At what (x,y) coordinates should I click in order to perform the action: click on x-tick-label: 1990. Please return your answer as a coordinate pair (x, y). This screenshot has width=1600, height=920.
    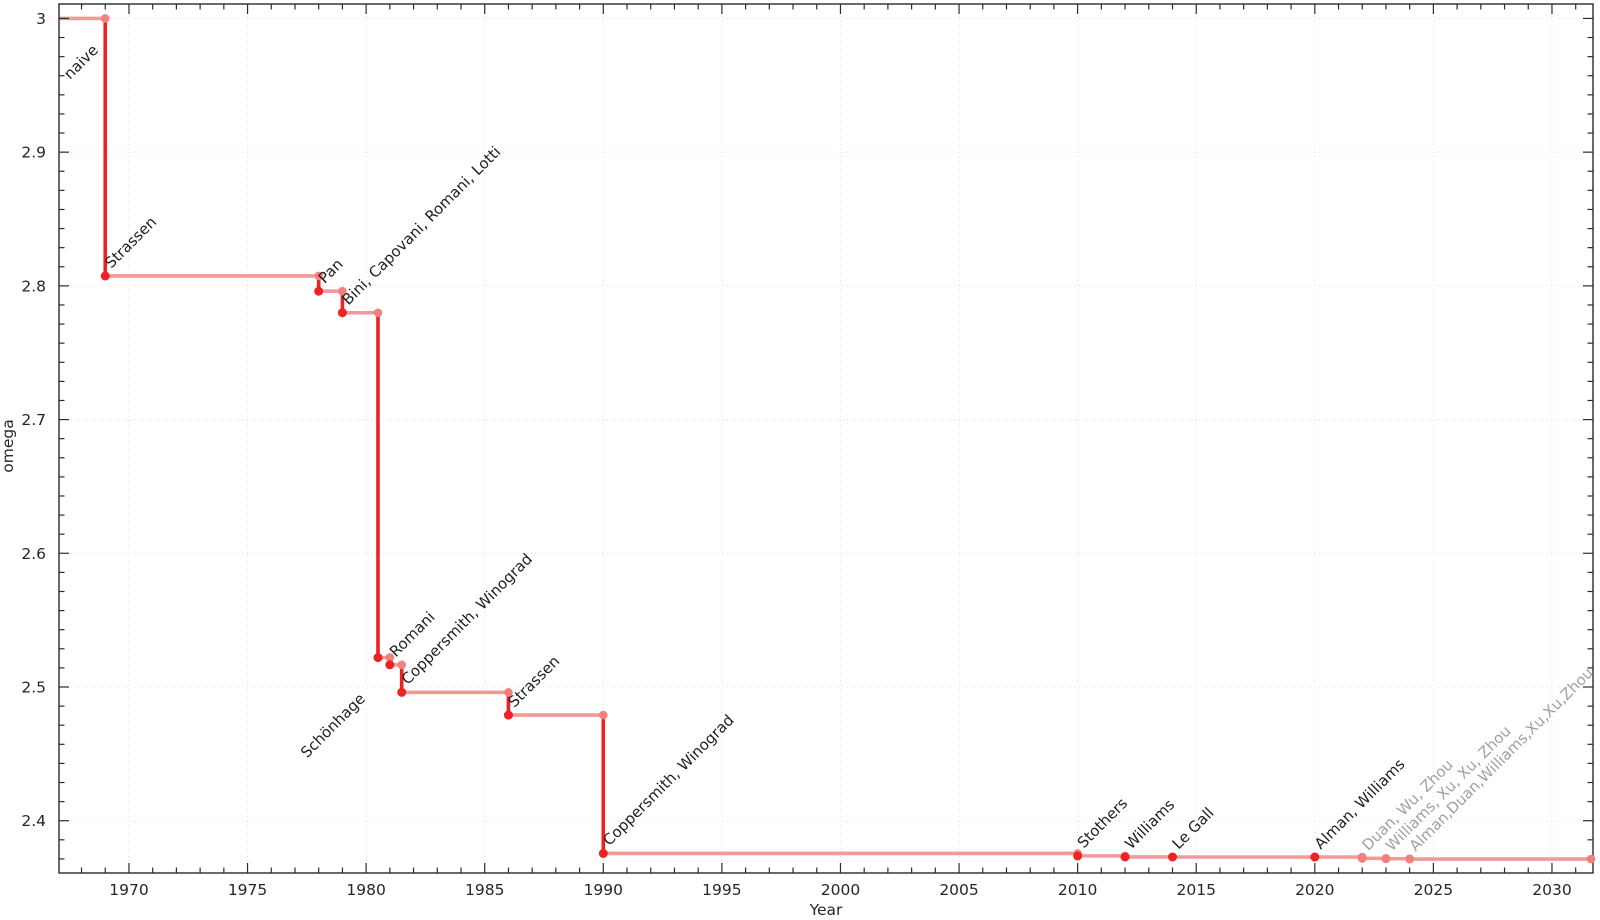
    Looking at the image, I should click on (603, 890).